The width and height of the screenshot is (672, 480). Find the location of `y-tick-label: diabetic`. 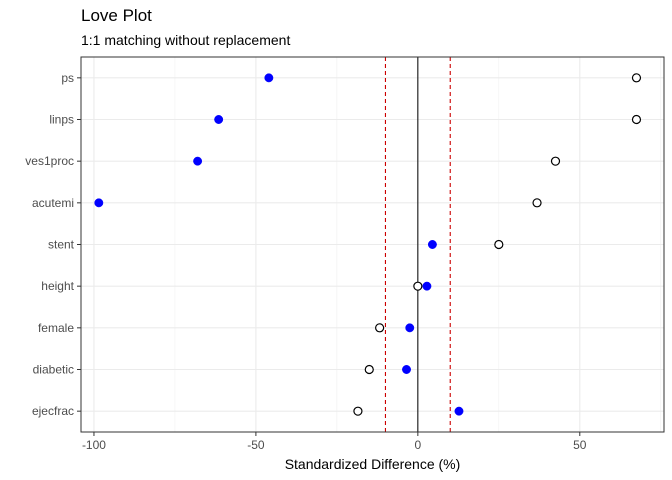

y-tick-label: diabetic is located at coordinates (53, 370).